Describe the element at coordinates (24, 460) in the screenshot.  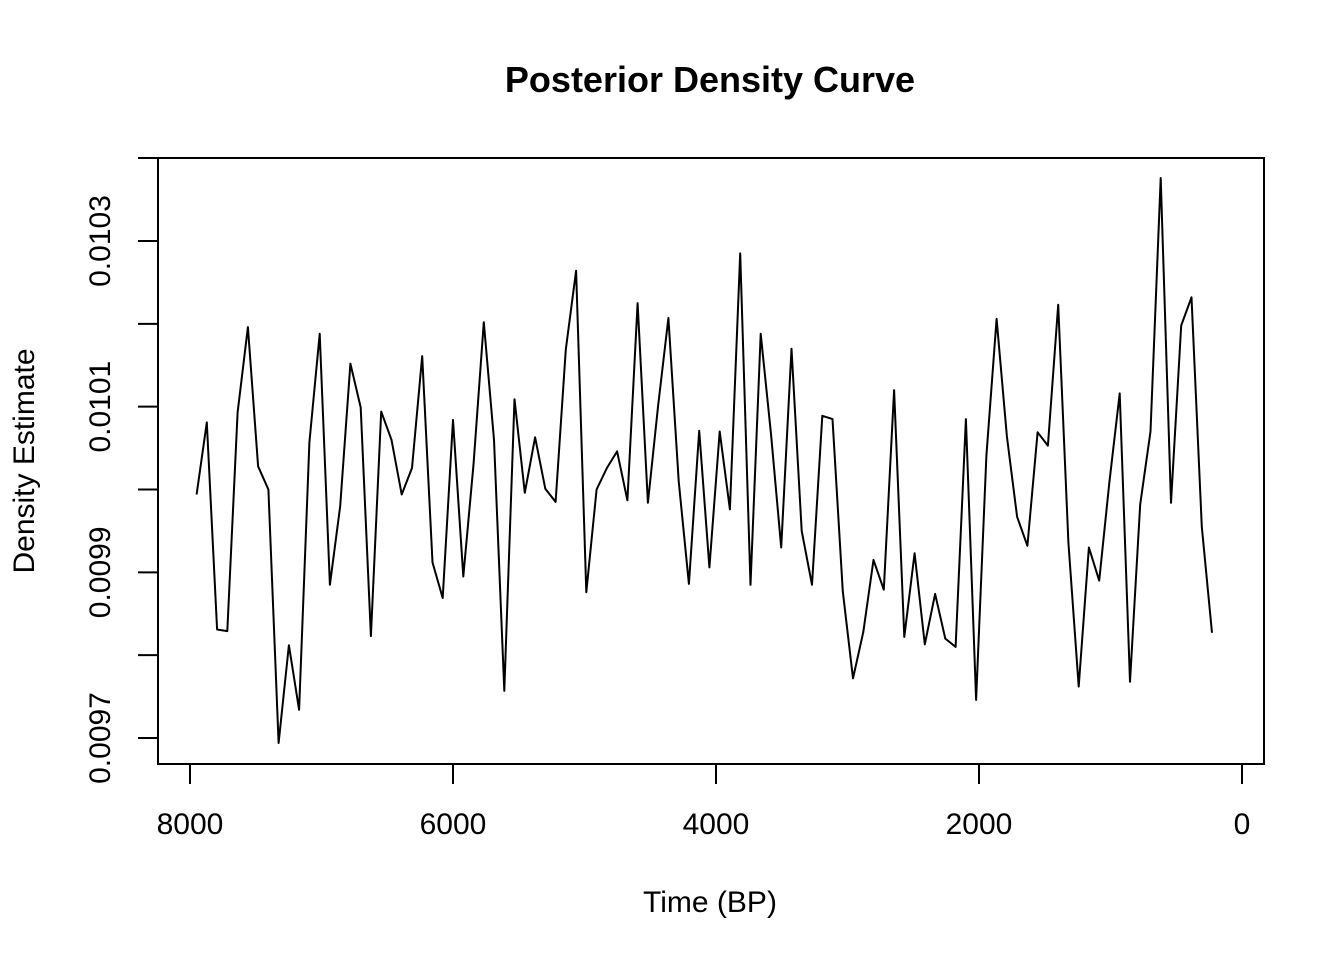
I see `y-axis-label: Density Estimate` at that location.